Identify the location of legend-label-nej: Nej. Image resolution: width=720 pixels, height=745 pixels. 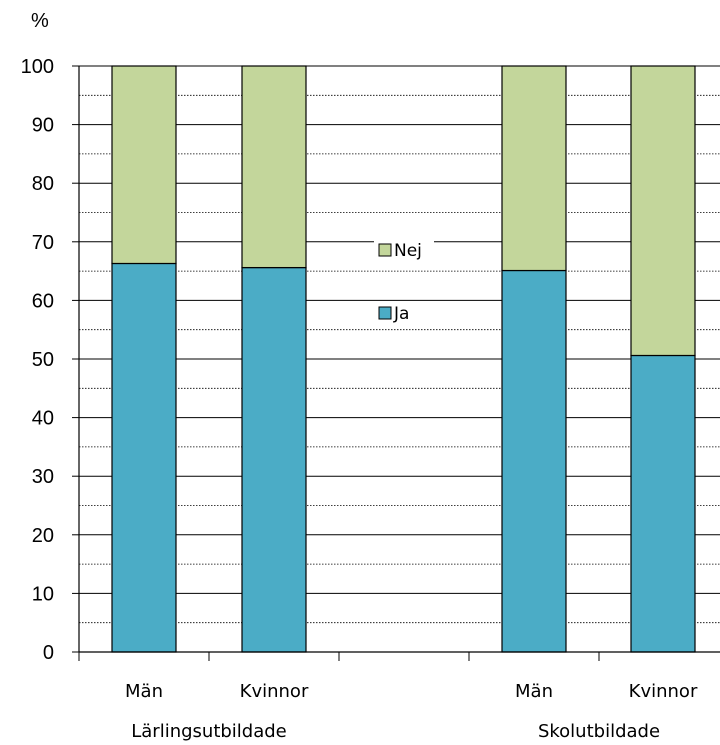
(408, 251).